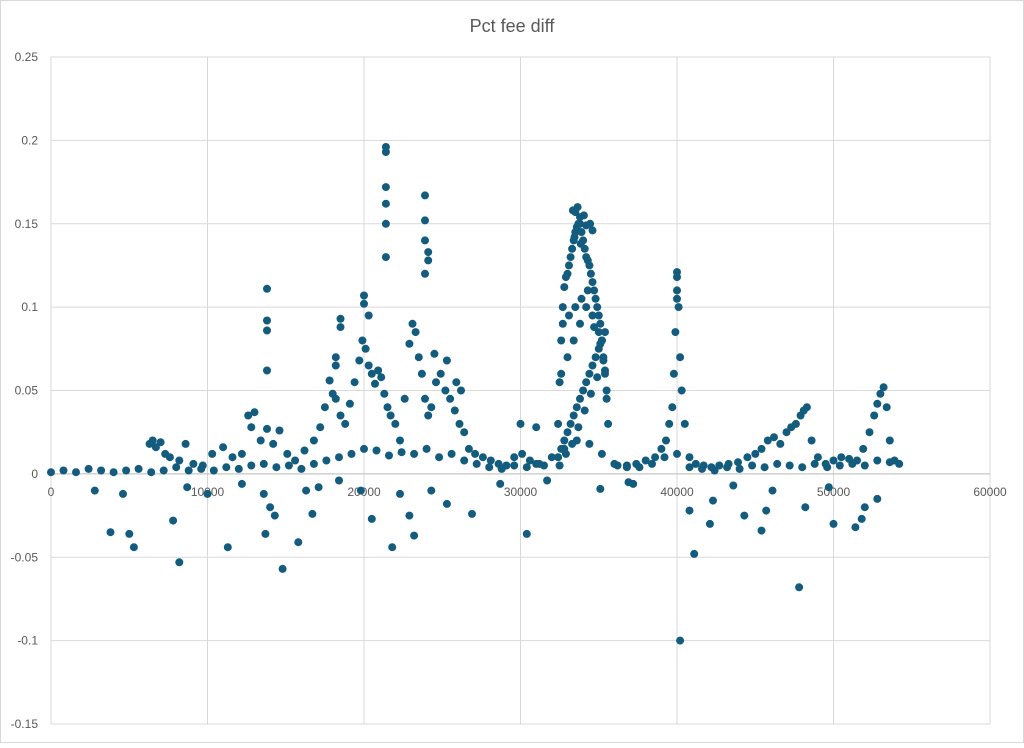  What do you see at coordinates (27, 641) in the screenshot?
I see `y-tick-label: -0.1` at bounding box center [27, 641].